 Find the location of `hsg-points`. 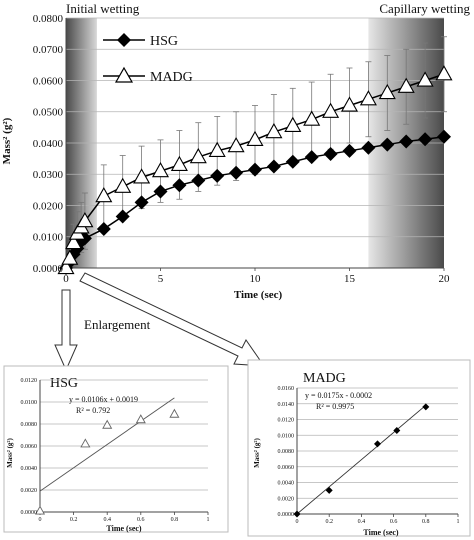

hsg-points is located at coordinates (107, 461).